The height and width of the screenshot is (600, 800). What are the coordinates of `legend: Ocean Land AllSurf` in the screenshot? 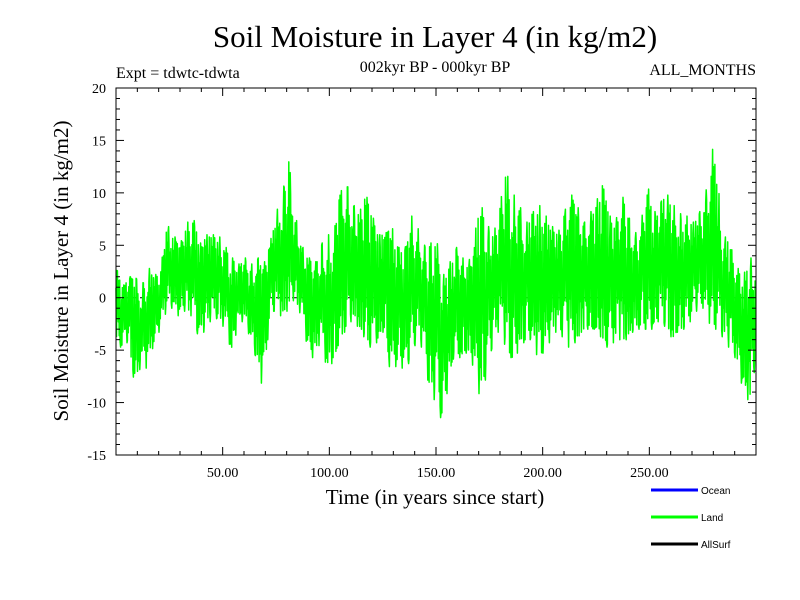 It's located at (691, 518).